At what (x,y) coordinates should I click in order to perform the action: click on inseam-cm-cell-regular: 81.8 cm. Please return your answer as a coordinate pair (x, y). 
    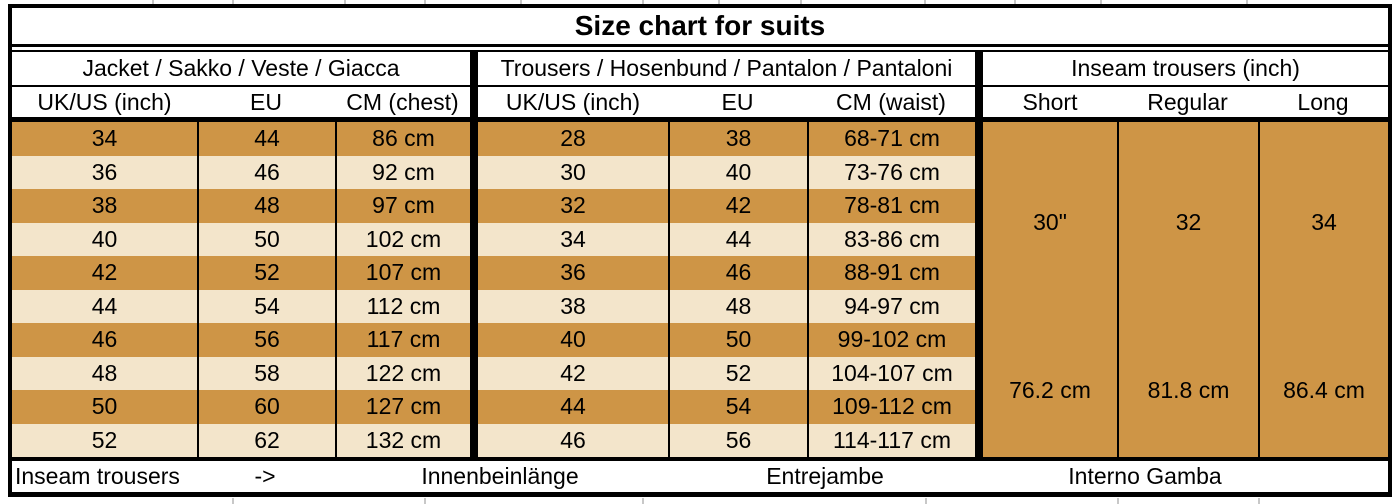
    Looking at the image, I should click on (1187, 390).